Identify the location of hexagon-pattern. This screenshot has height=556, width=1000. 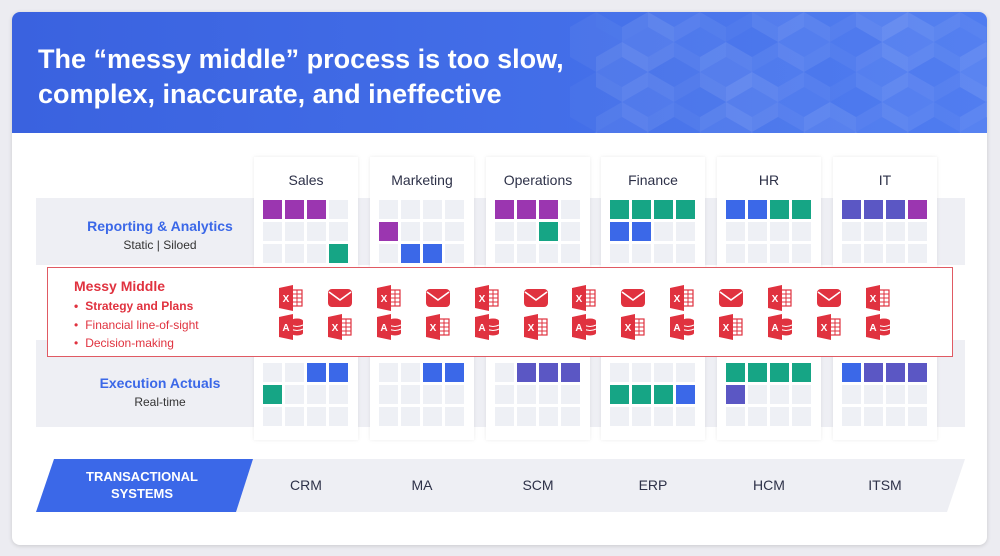
(778, 72).